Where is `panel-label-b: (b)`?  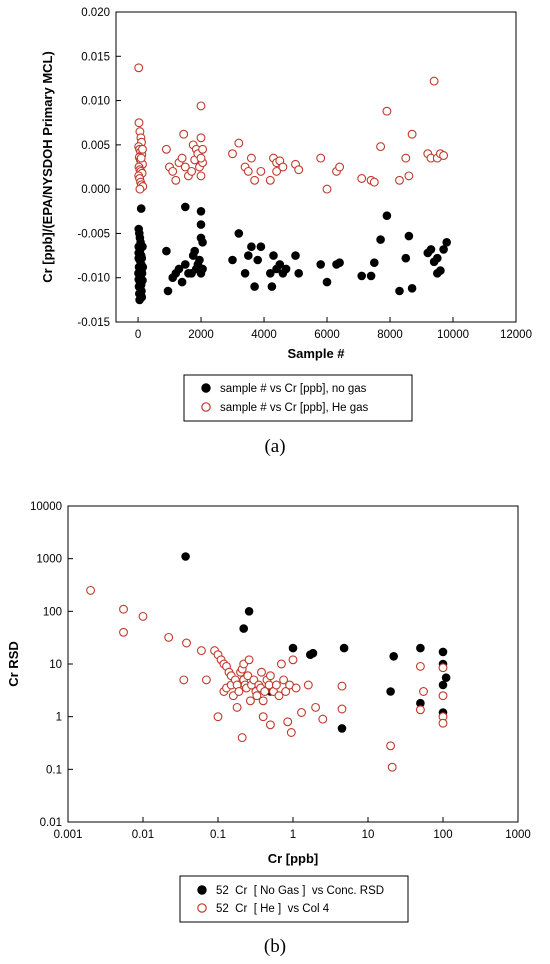
panel-label-b: (b) is located at coordinates (275, 946).